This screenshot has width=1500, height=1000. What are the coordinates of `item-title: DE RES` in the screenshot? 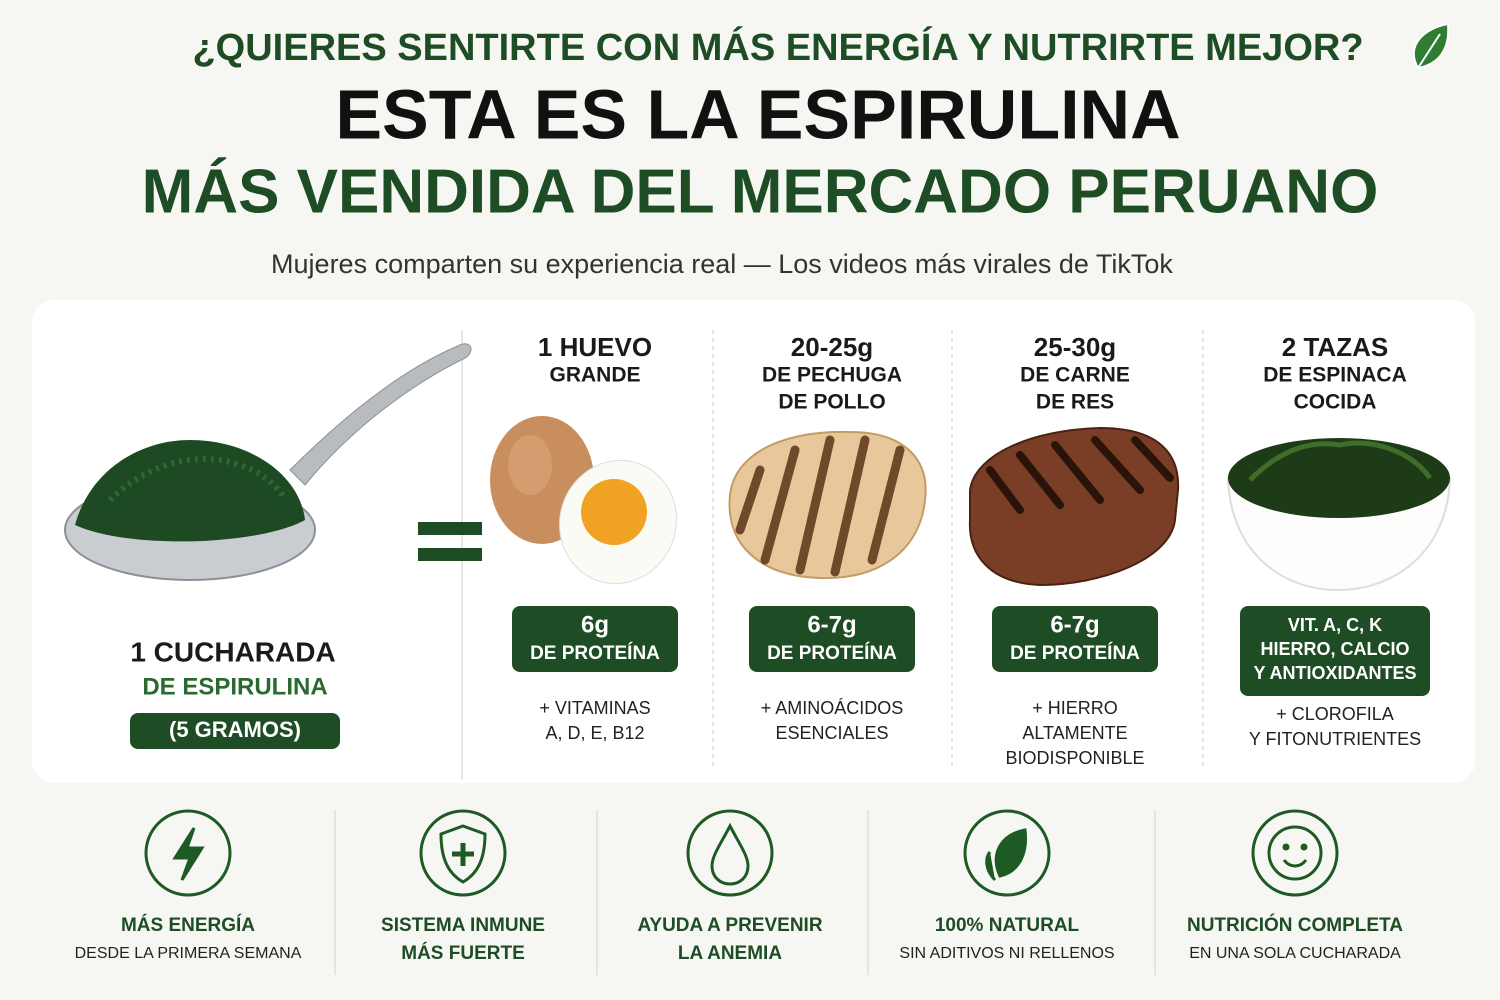 It's located at (1075, 402).